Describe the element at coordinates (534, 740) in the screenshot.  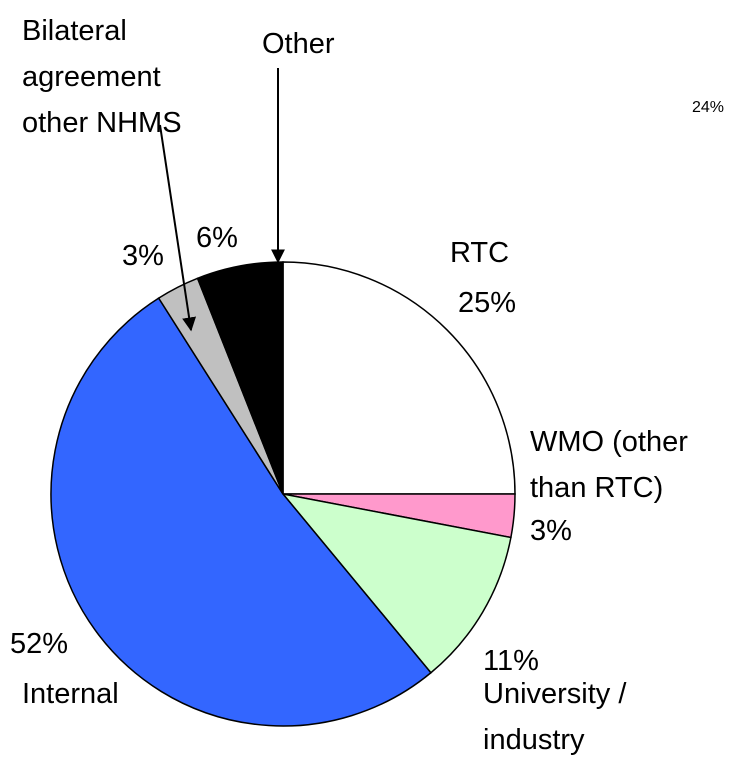
I see `label-line: industry` at that location.